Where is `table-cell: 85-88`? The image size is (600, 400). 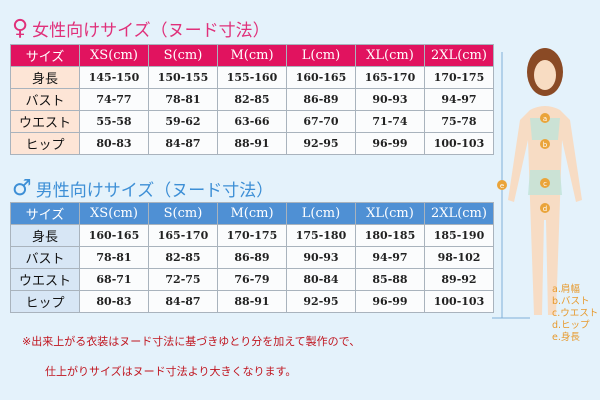 table-cell: 85-88 is located at coordinates (390, 279).